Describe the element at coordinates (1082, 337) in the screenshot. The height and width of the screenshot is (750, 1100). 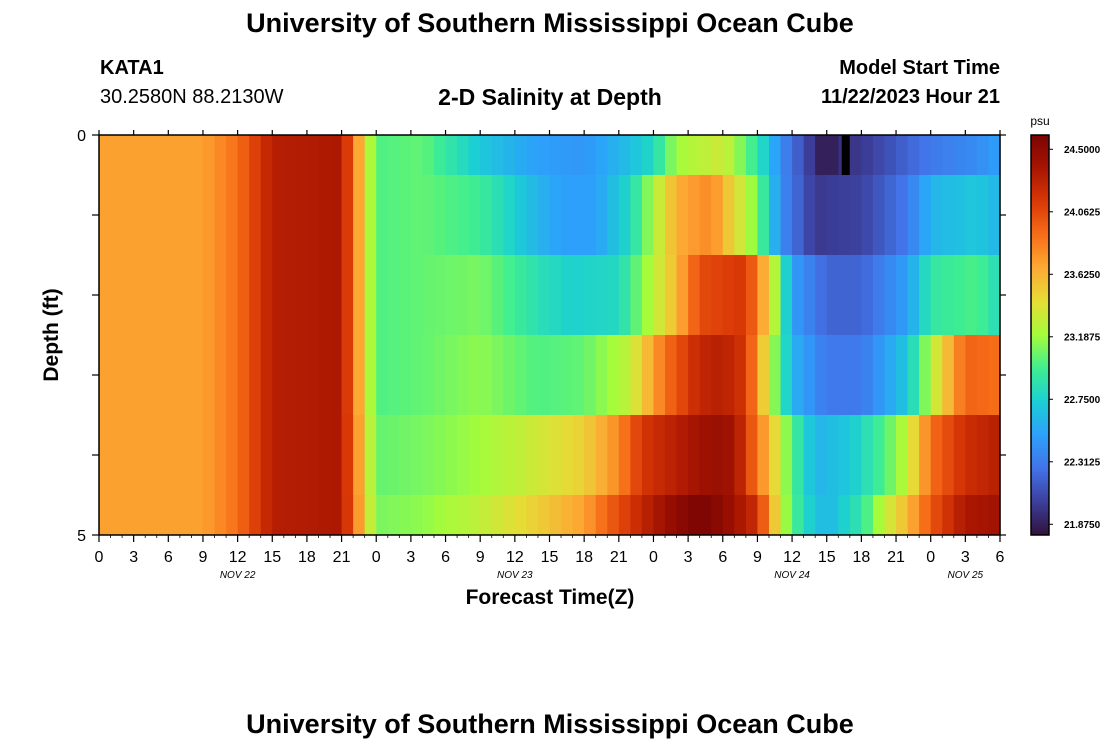
I see `colorbar-label: 23.1875` at that location.